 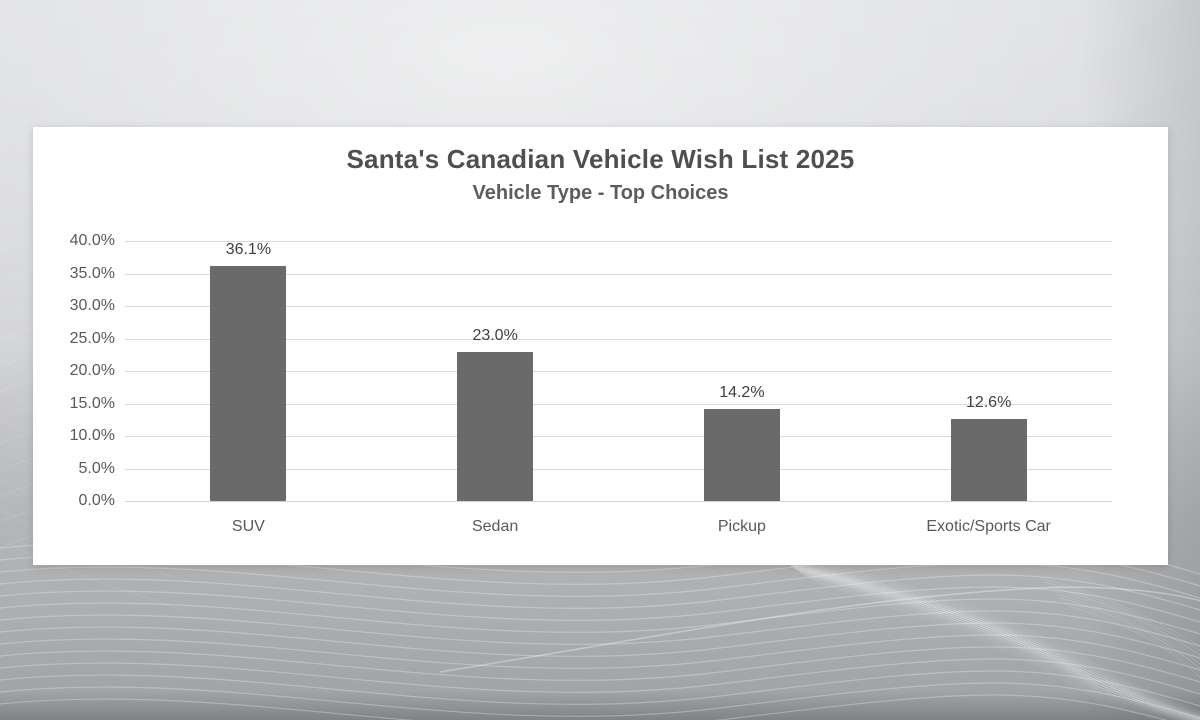 I want to click on bar-sedan, so click(x=495, y=426).